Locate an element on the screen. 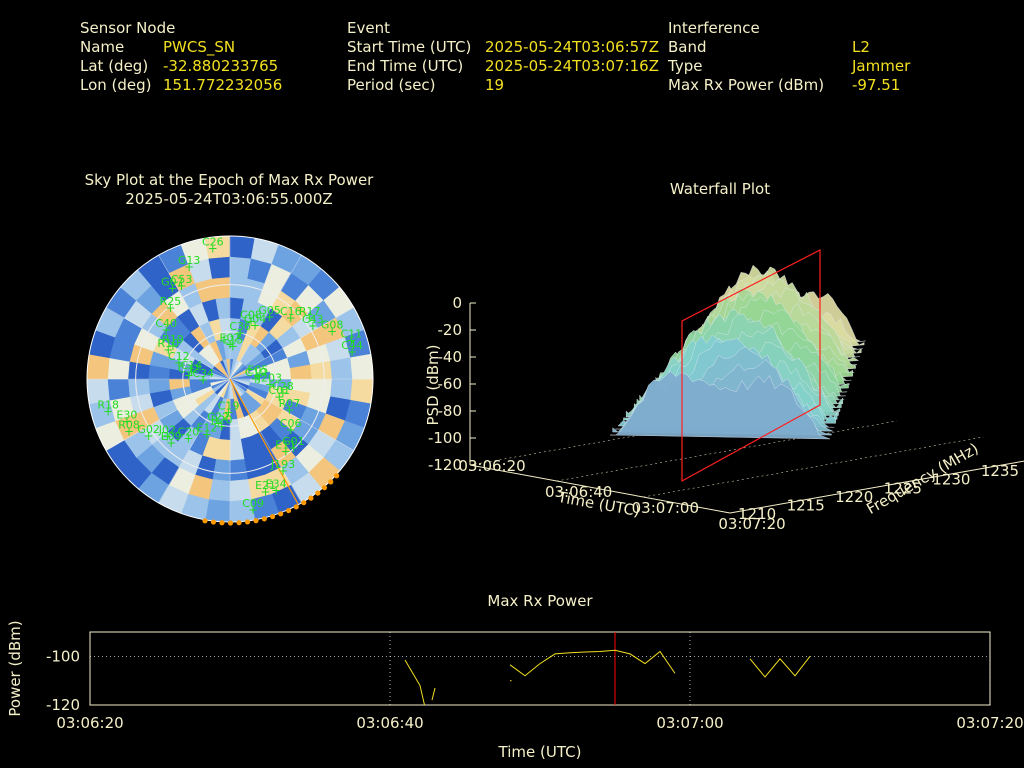 The width and height of the screenshot is (1024, 768). satellite-label: R08 is located at coordinates (129, 425).